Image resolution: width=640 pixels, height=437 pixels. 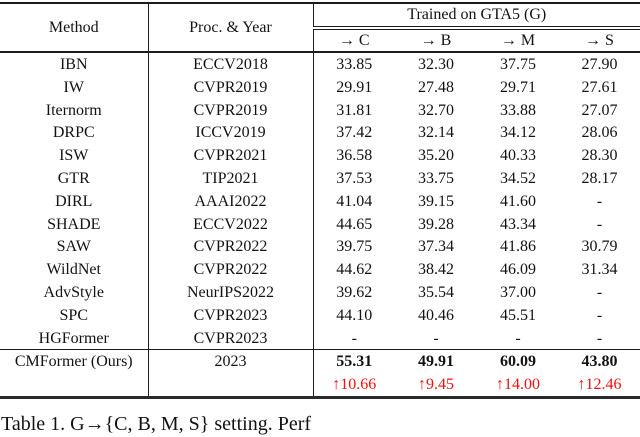 I want to click on method-cell: GTR, so click(x=74, y=178).